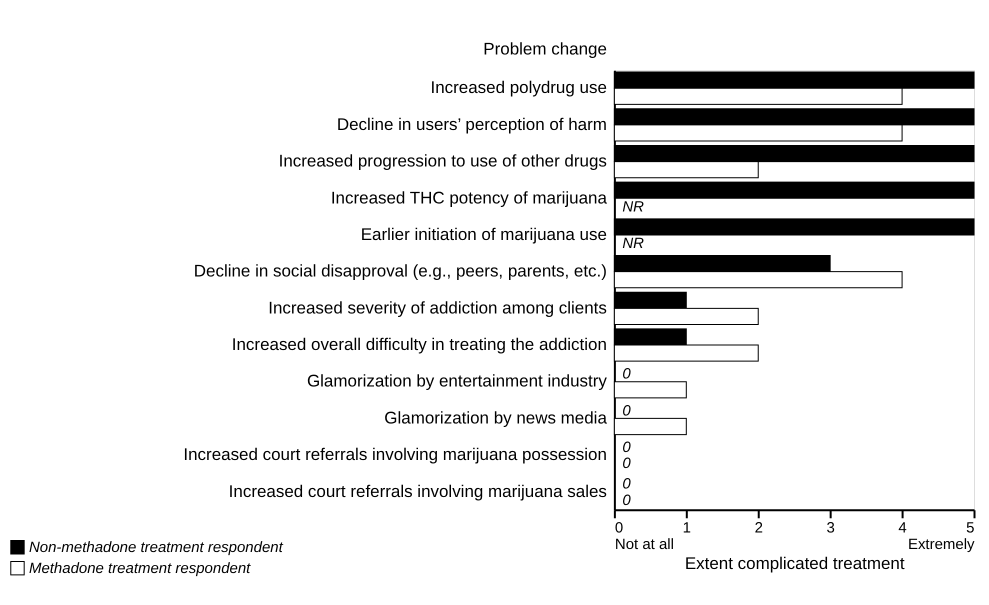  I want to click on y-tick-label: Decline in users’ perception of harm, so click(471, 124).